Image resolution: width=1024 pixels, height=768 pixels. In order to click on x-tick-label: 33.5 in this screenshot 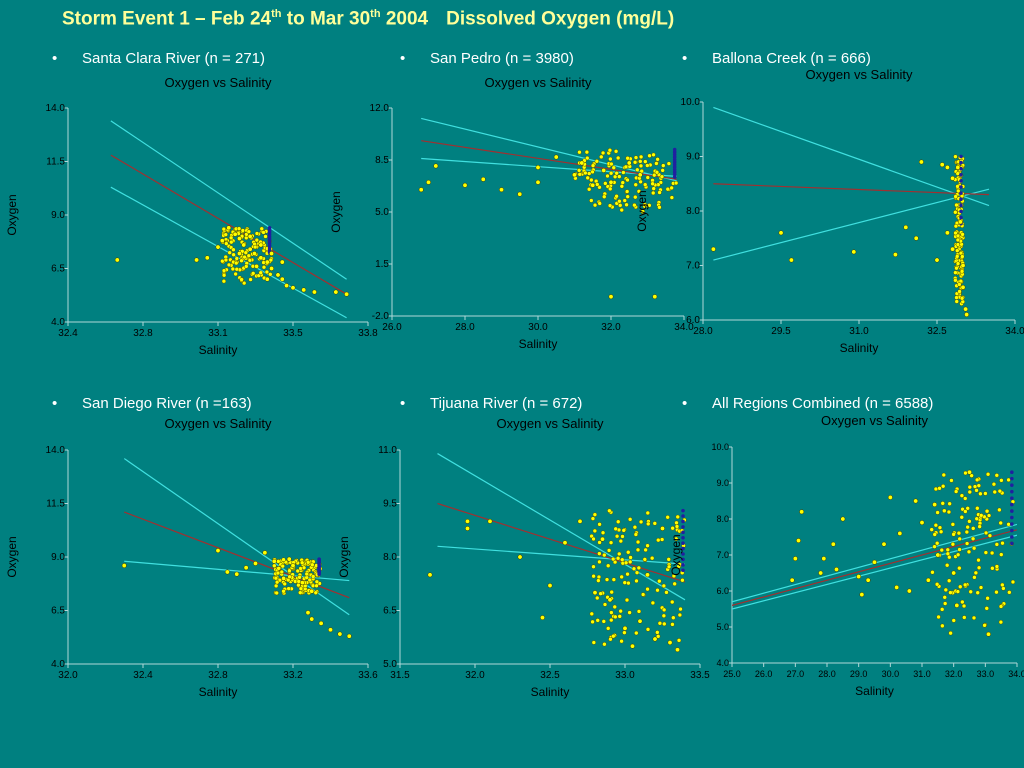, I will do `click(293, 333)`.